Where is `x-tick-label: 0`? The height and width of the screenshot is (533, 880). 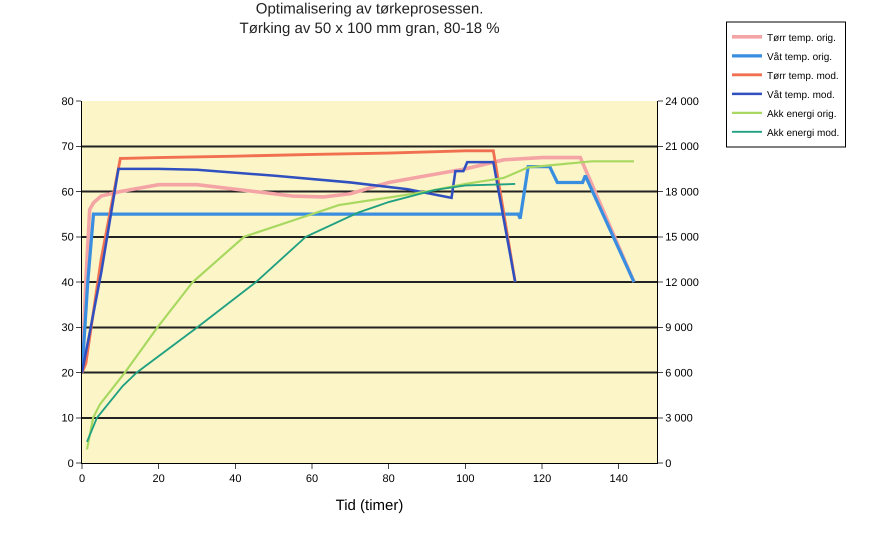 x-tick-label: 0 is located at coordinates (82, 479).